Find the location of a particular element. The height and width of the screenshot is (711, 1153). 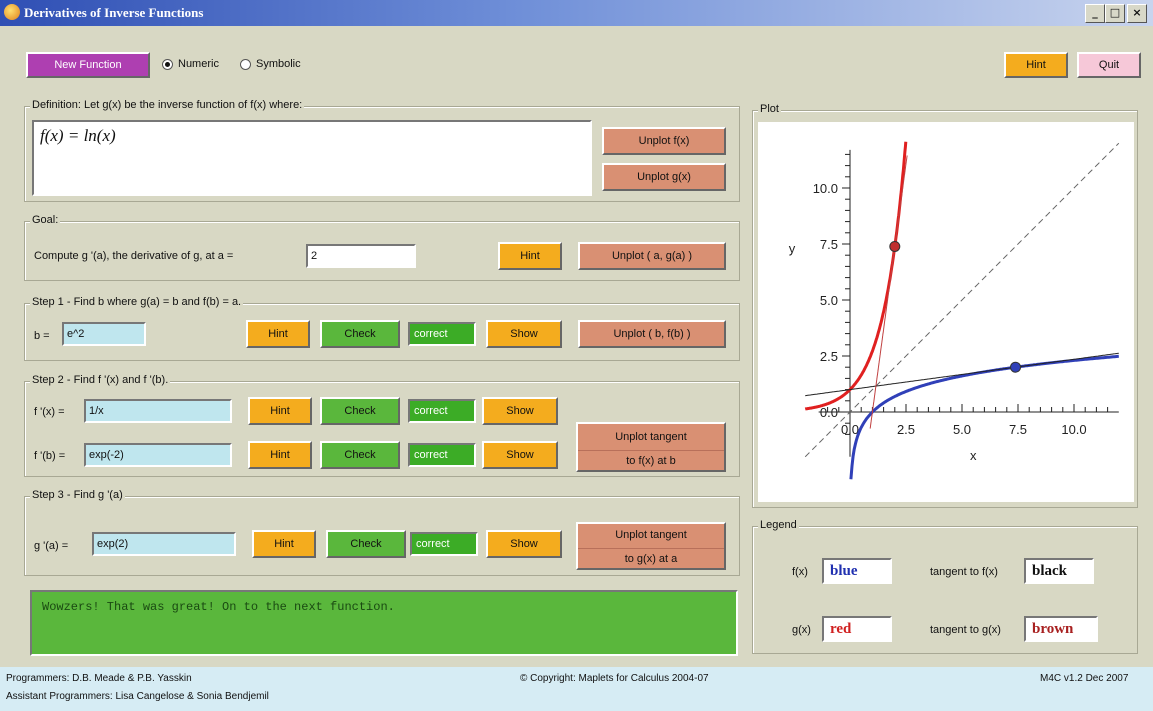

step1-status: correct is located at coordinates (442, 334).